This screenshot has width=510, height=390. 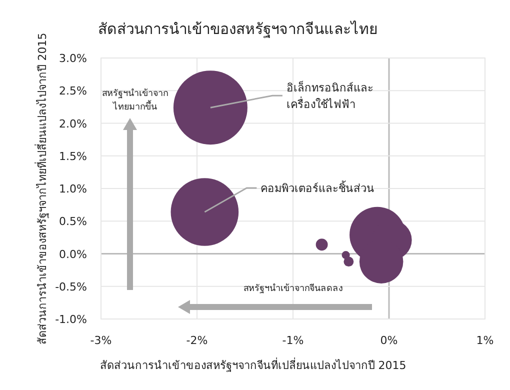 What do you see at coordinates (238, 29) in the screenshot?
I see `chart-title: สัดส่วนการนำเข้าของสหรัฐฯจากจีนและไทย` at bounding box center [238, 29].